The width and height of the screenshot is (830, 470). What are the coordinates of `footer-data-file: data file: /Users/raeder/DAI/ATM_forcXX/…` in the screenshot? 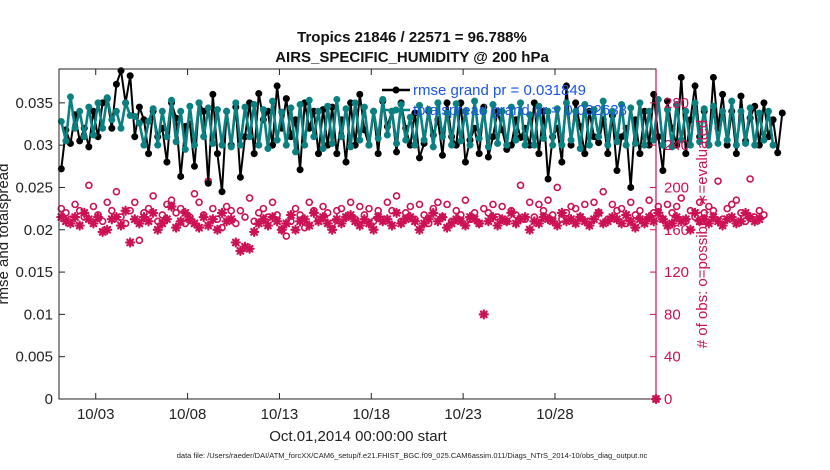 It's located at (412, 455).